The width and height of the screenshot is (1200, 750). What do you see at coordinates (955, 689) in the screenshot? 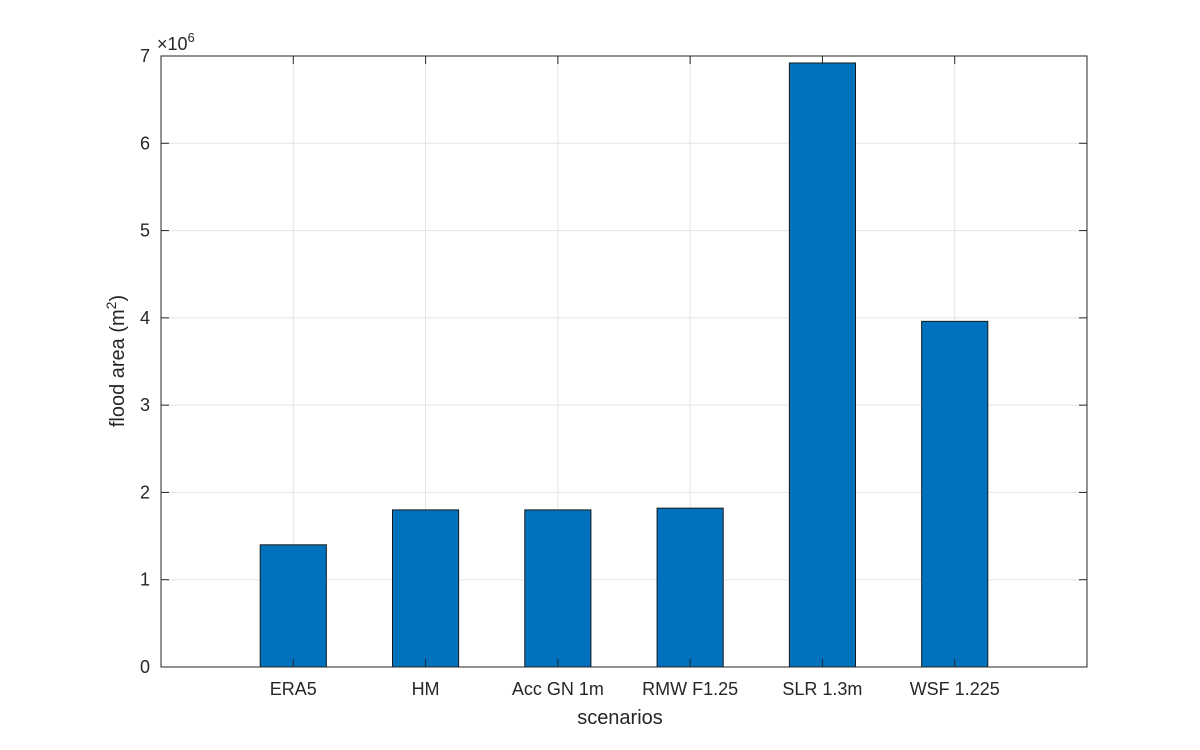
I see `x-tick-label: WSF 1.225` at bounding box center [955, 689].